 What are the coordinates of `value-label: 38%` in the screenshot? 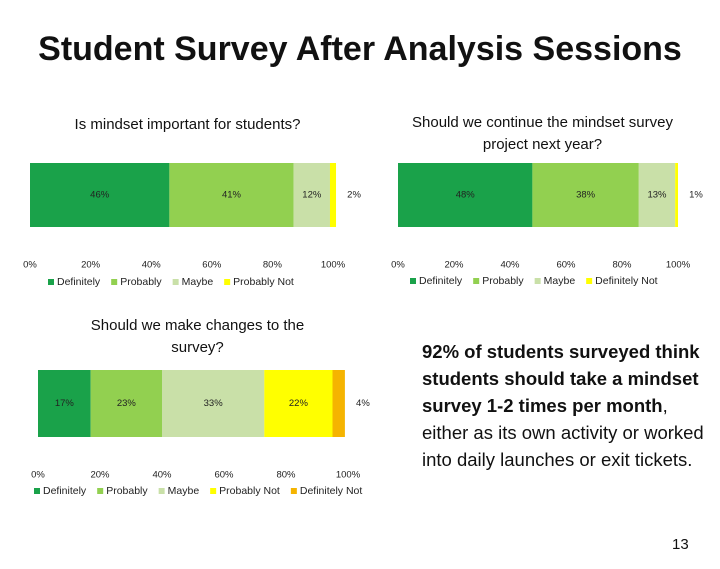 It's located at (586, 195).